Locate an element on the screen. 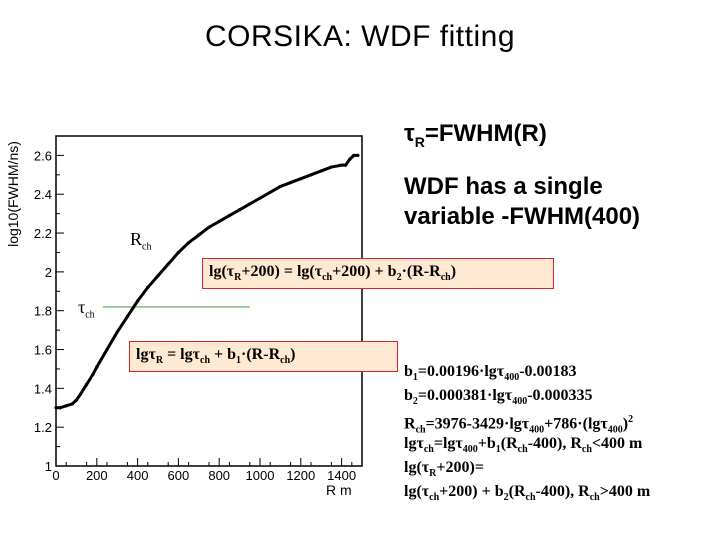 Image resolution: width=720 pixels, height=540 pixels. x-tick-label: 800 is located at coordinates (219, 475).